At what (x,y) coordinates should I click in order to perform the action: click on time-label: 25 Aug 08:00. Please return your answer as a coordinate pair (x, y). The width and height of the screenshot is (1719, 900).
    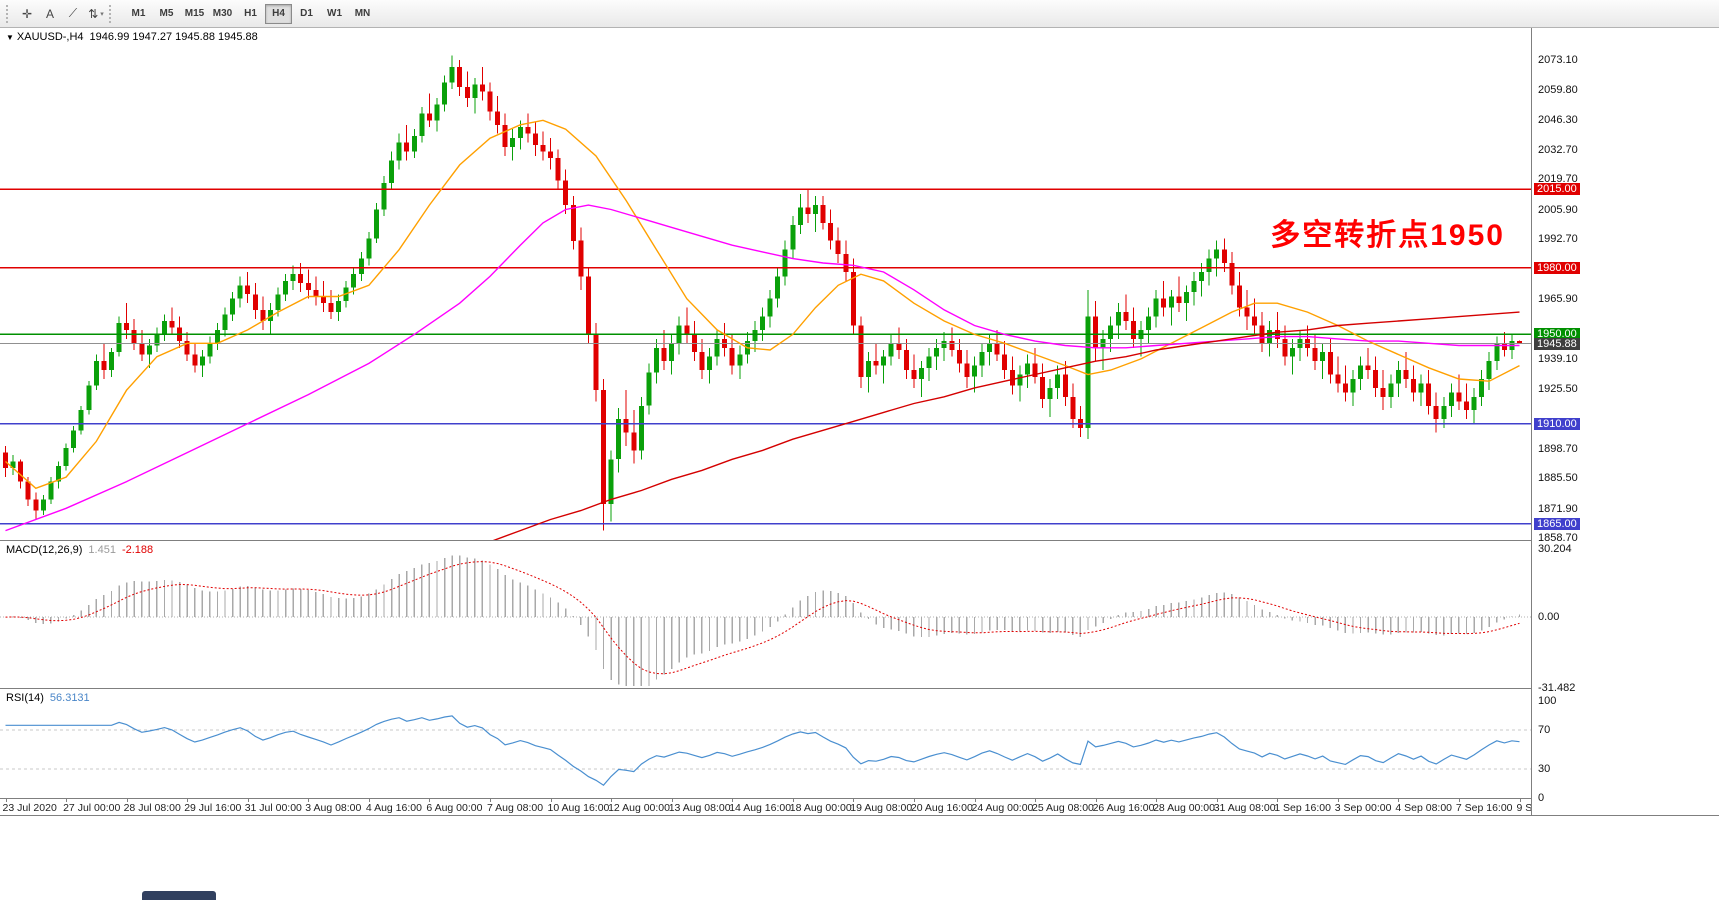
    Looking at the image, I should click on (1063, 808).